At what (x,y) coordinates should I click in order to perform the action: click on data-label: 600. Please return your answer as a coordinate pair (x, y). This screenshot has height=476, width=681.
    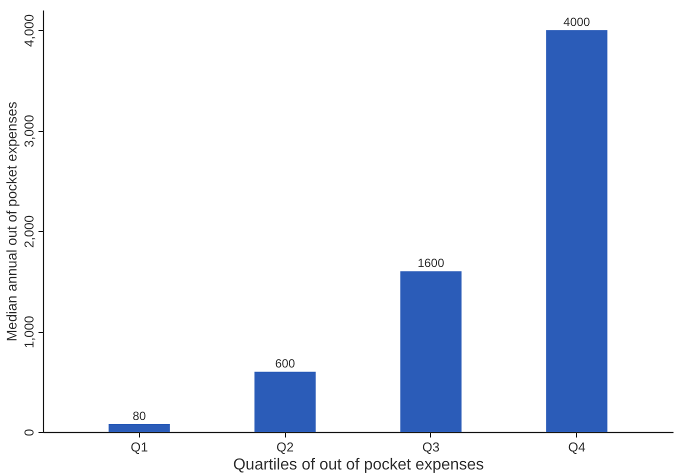
    Looking at the image, I should click on (285, 363).